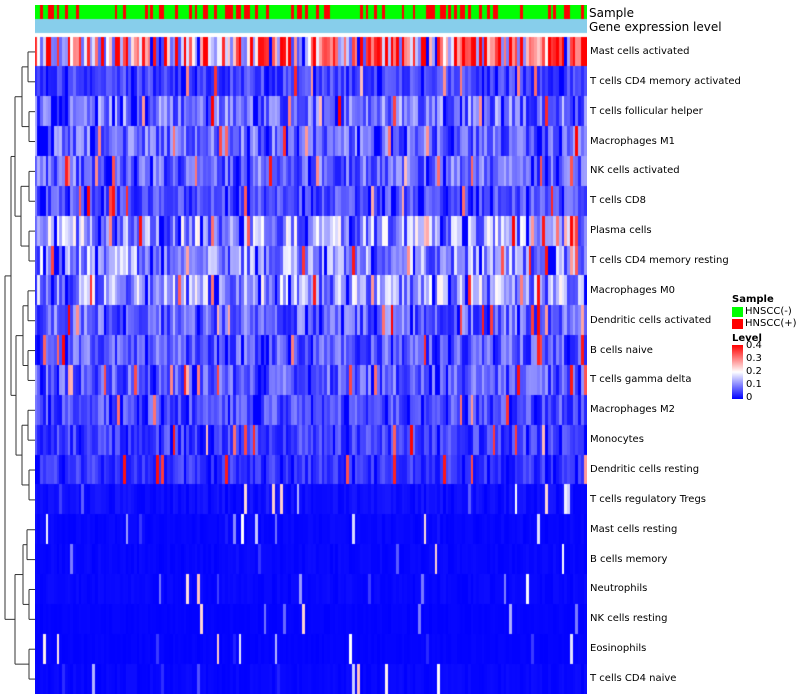  What do you see at coordinates (632, 290) in the screenshot?
I see `row-label: Macrophages M0` at bounding box center [632, 290].